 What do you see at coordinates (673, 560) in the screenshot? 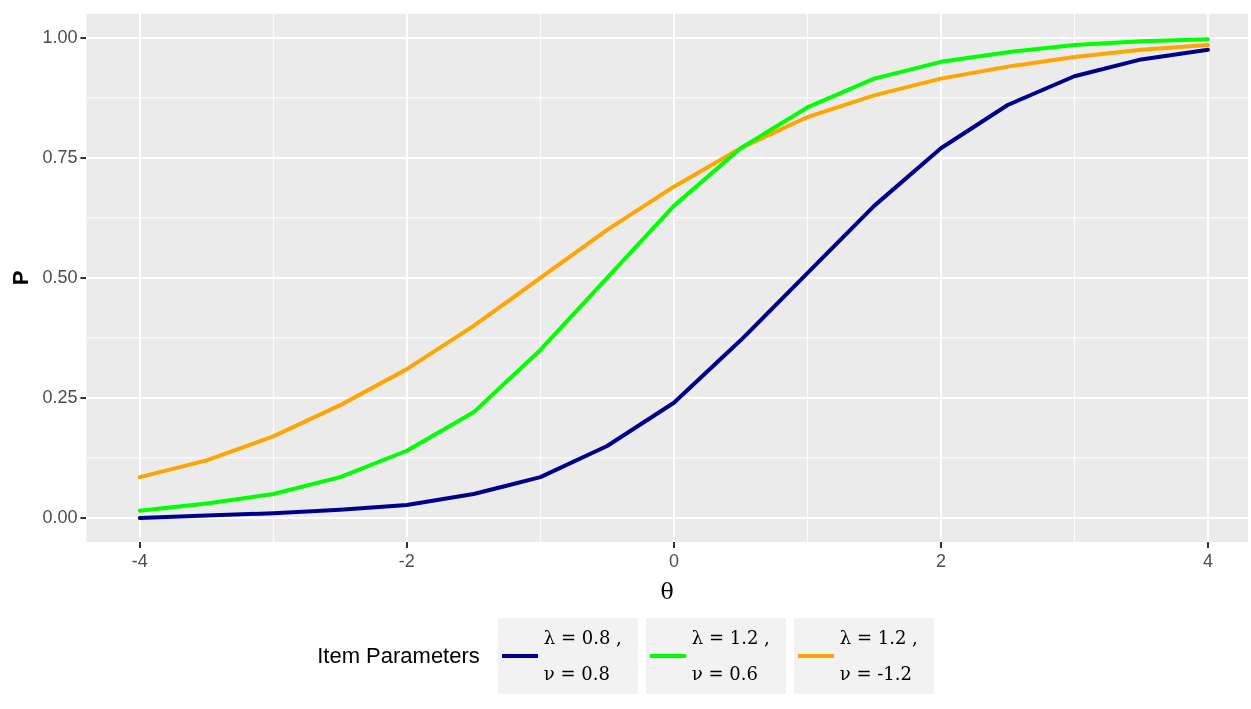
I see `x-tick-label: 0` at bounding box center [673, 560].